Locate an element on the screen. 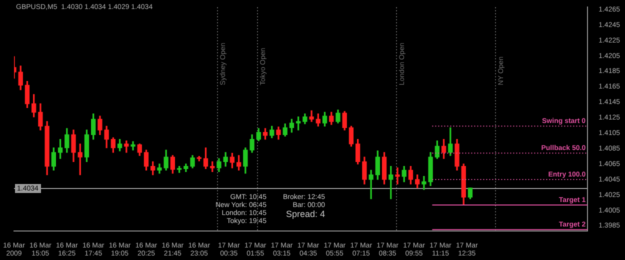 Image resolution: width=625 pixels, height=260 pixels. annotation: Spread: 4 is located at coordinates (304, 214).